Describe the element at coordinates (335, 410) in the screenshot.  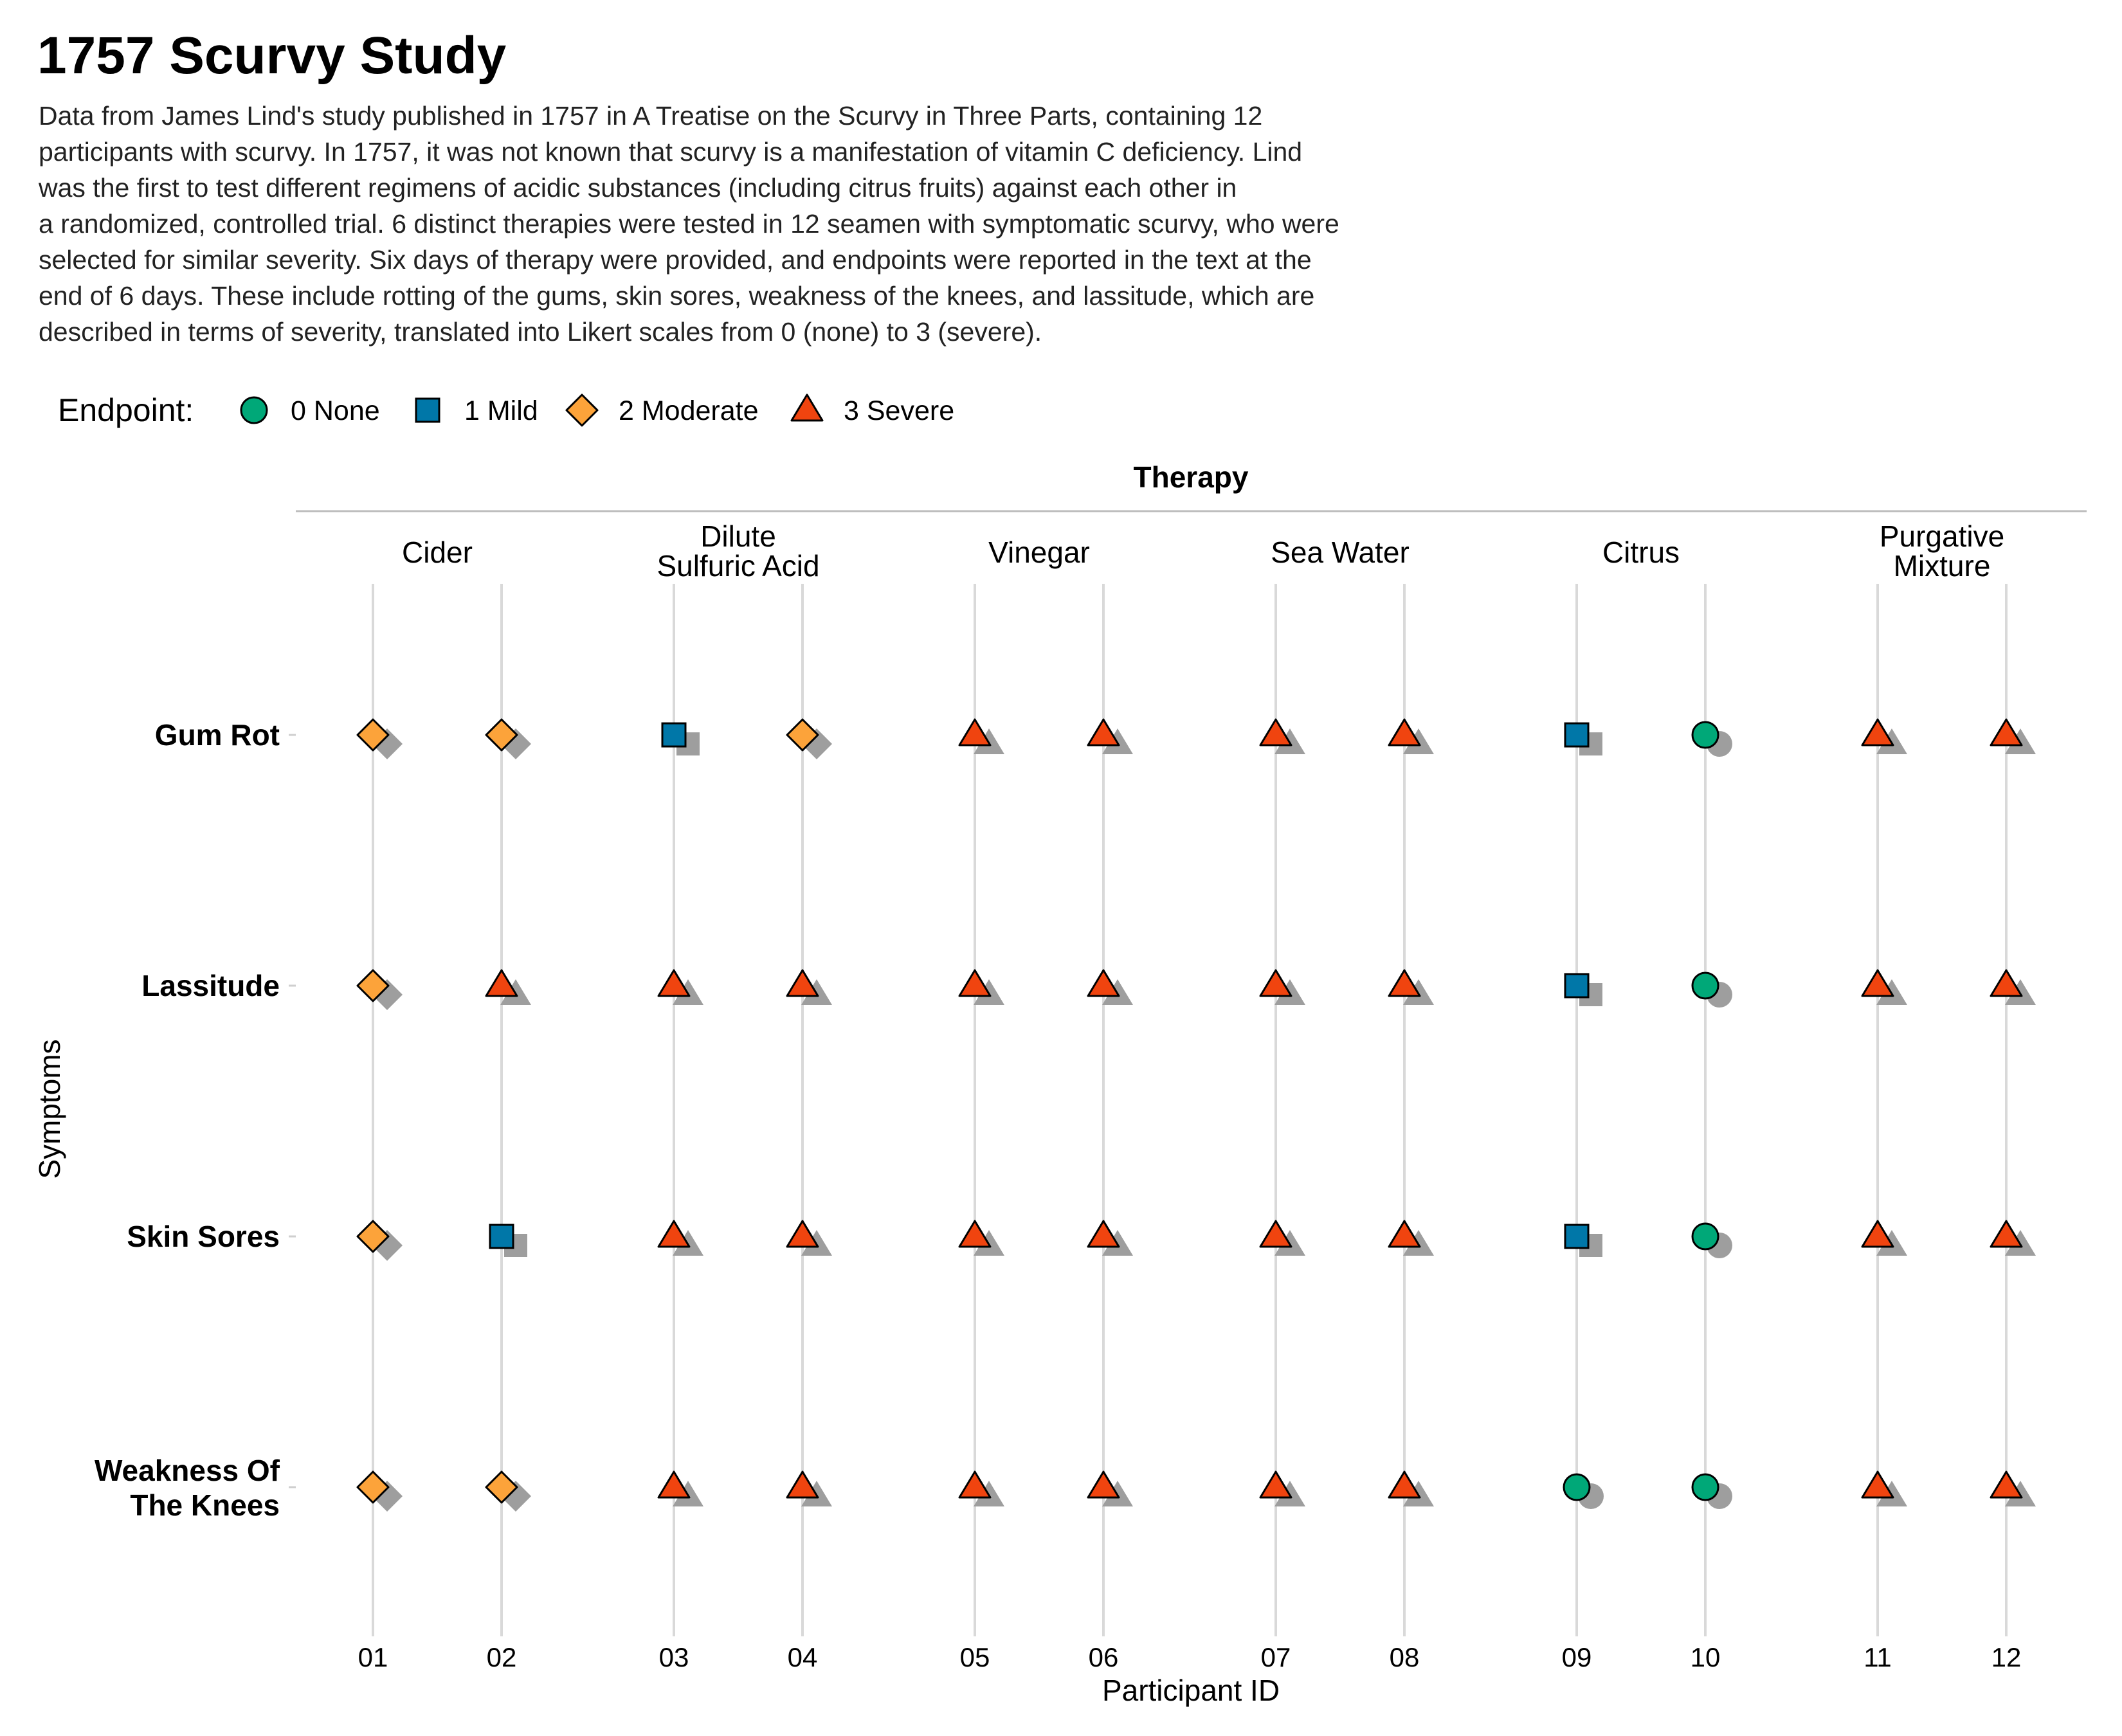
I see `legend-label: 0 None` at that location.